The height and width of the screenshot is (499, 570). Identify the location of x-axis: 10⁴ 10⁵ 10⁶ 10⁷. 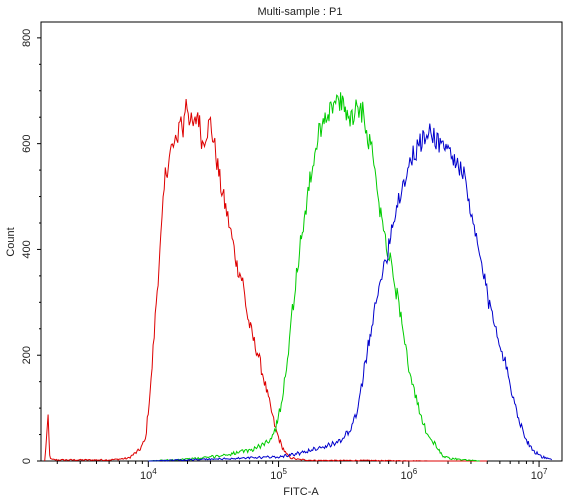
(302, 471).